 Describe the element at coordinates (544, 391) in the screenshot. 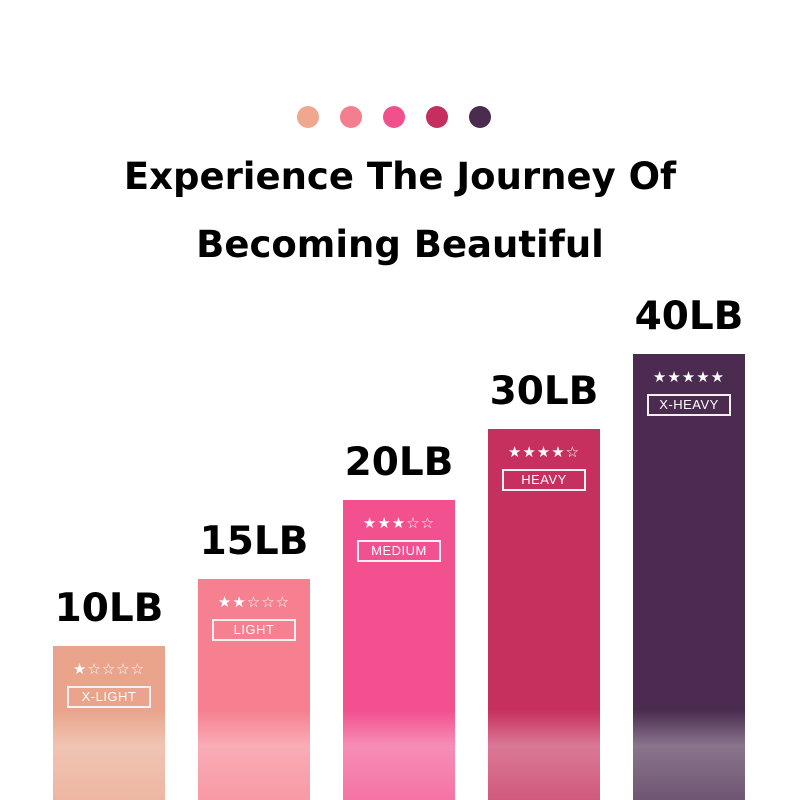

I see `value-label: 30LB` at that location.